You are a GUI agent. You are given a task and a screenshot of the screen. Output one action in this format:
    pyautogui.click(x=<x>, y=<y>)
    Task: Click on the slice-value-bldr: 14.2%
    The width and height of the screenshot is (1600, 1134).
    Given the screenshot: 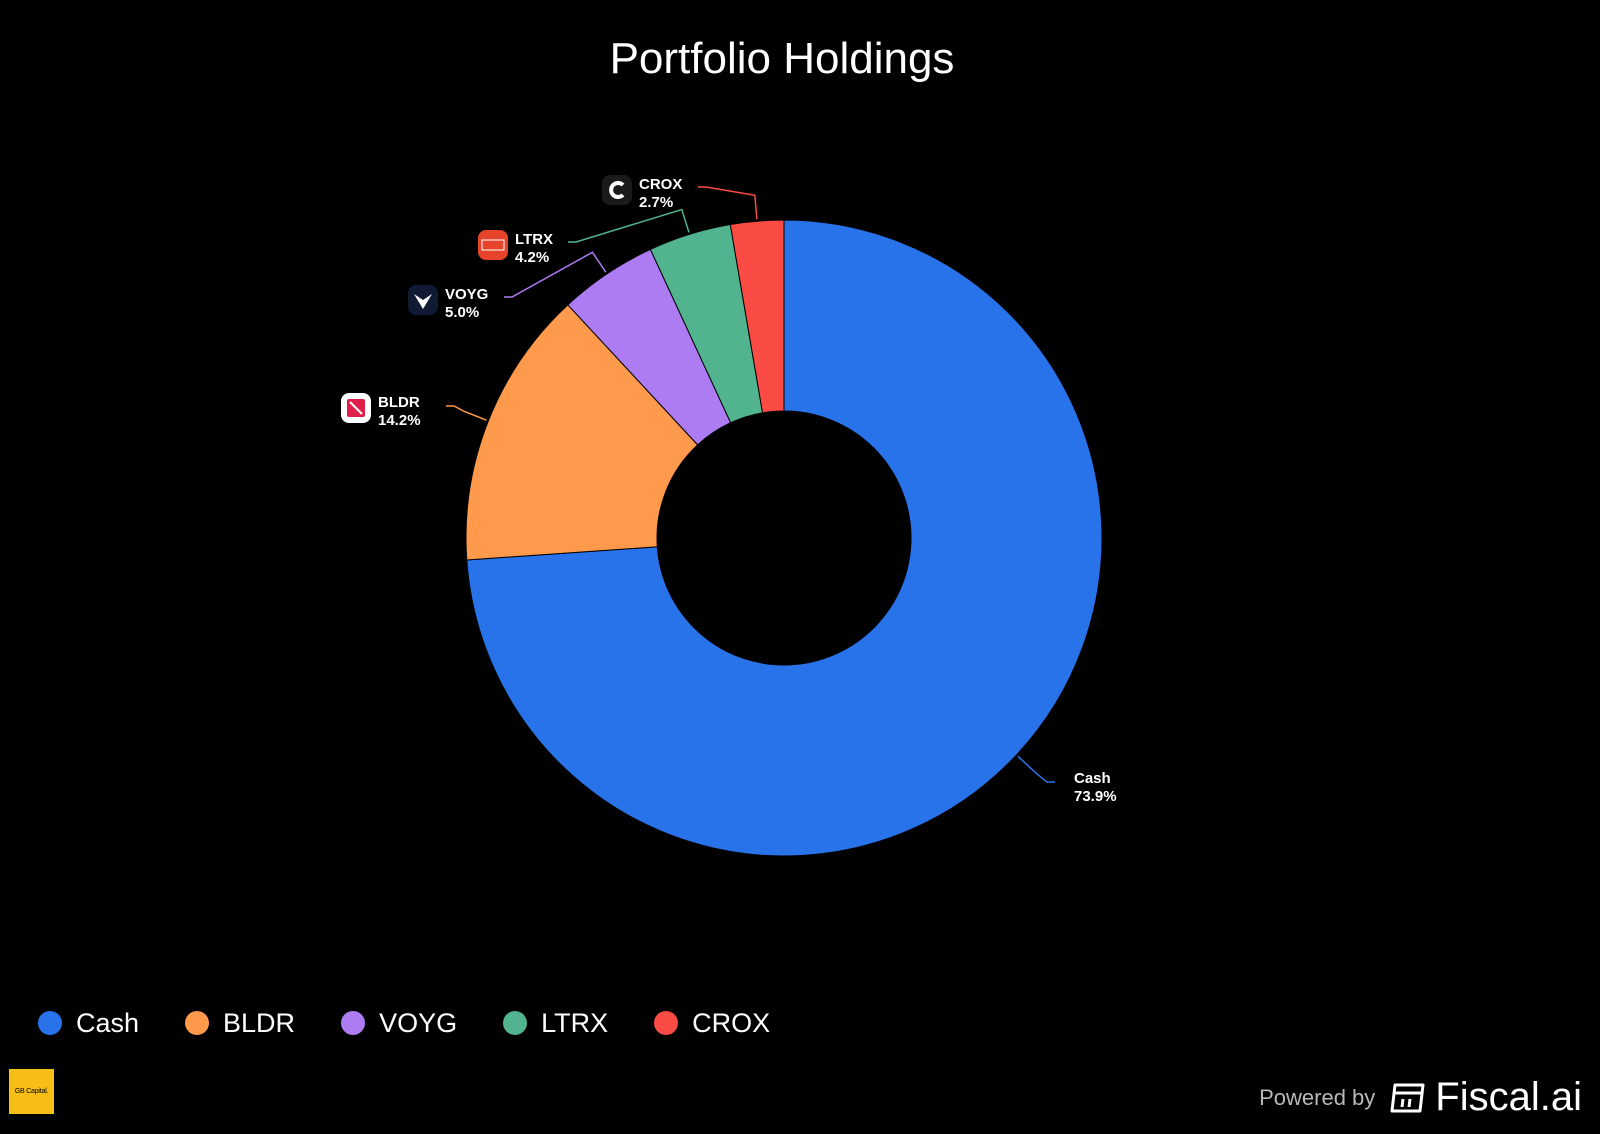 What is the action you would take?
    pyautogui.click(x=399, y=420)
    